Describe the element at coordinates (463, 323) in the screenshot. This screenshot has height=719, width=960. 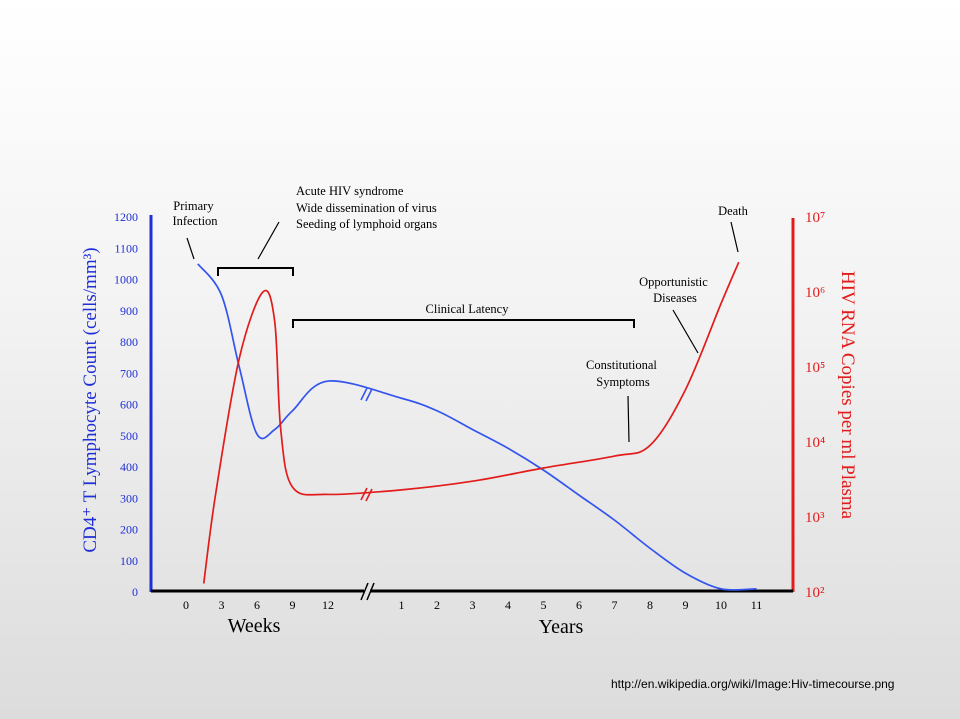
I see `clinical-latency-bracket` at that location.